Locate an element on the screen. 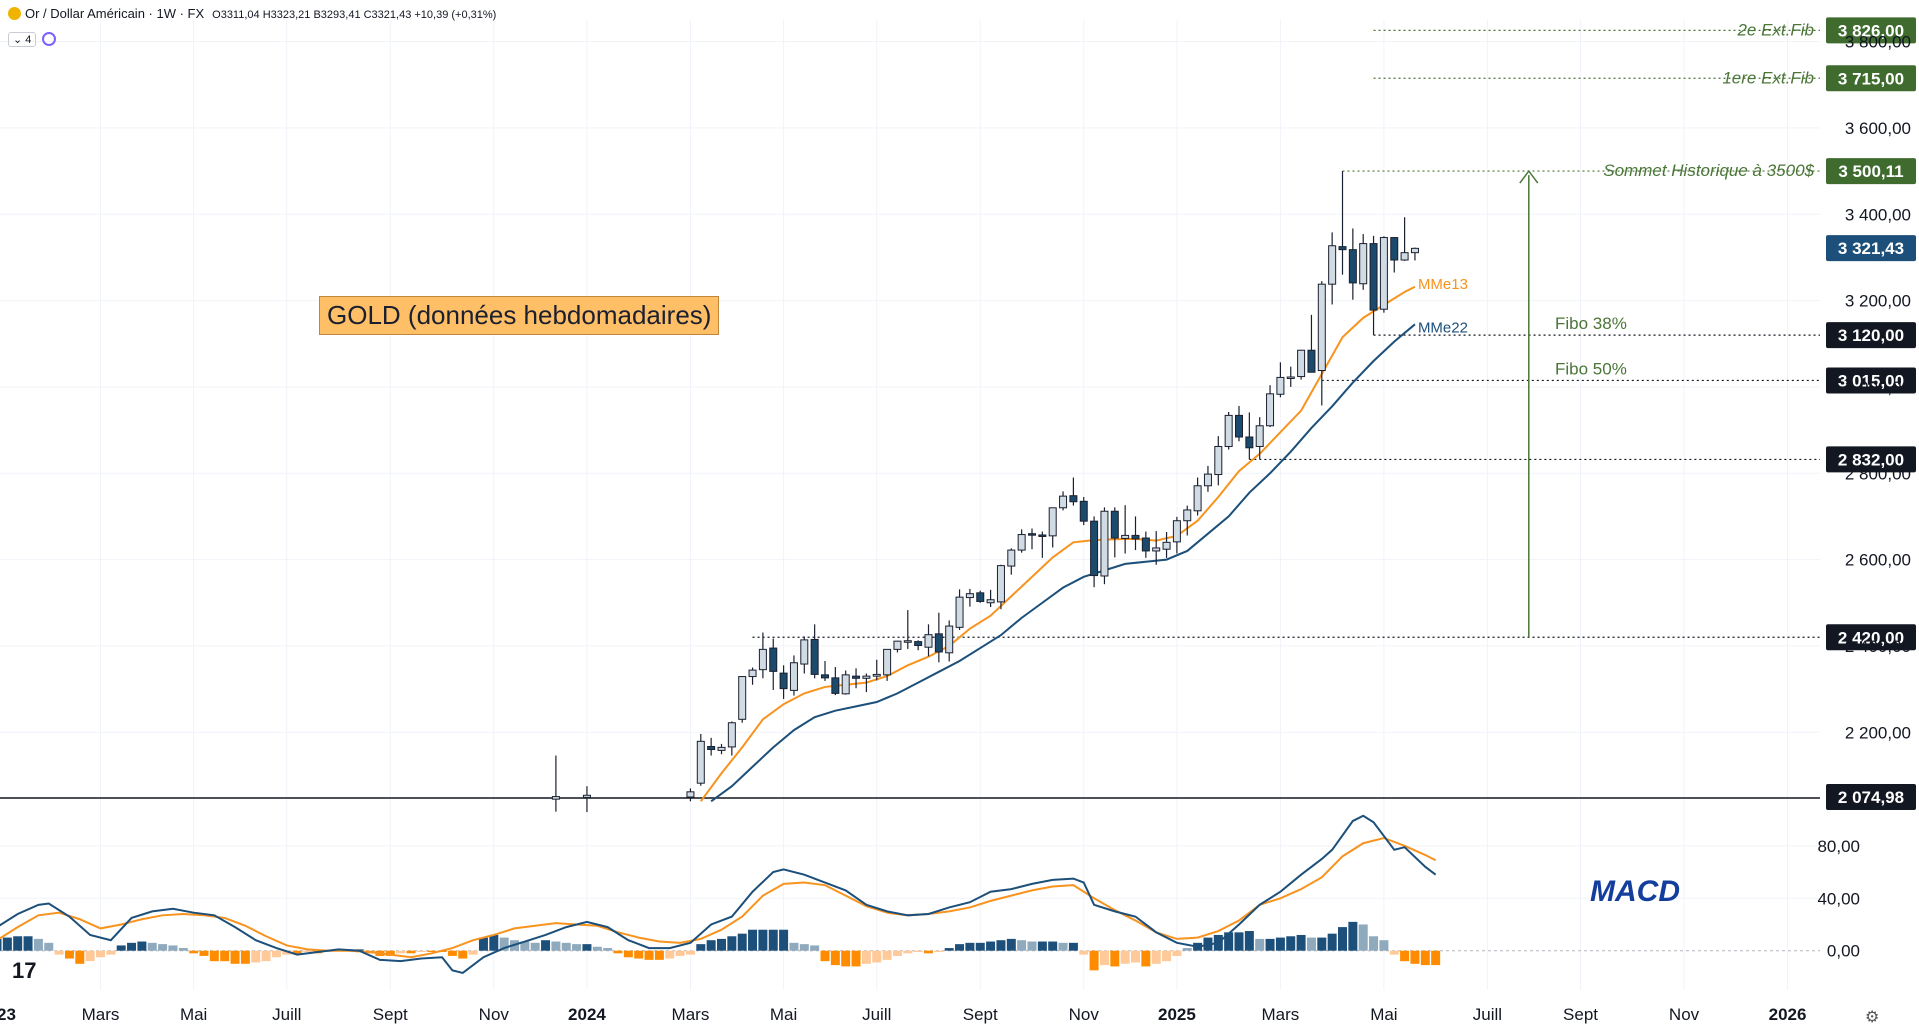  time-tick-label: Nov is located at coordinates (1684, 1014).